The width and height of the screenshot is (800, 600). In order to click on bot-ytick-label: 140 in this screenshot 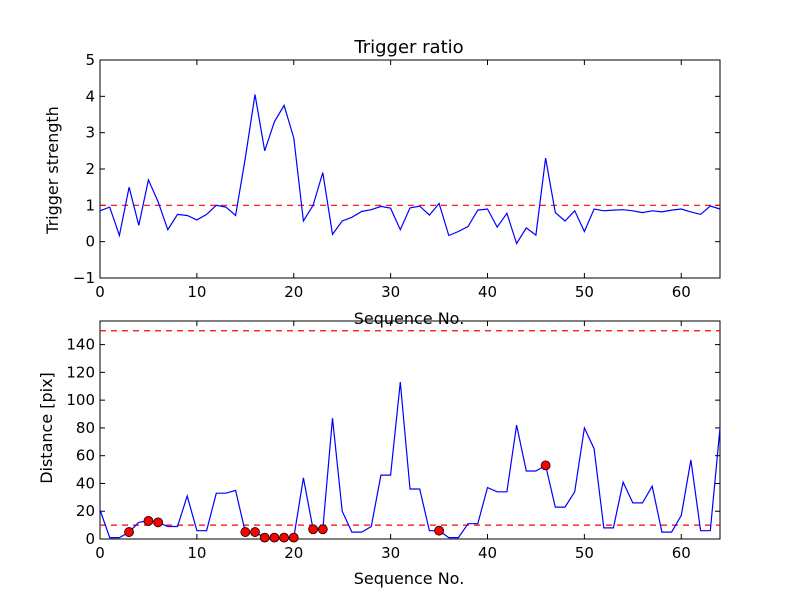, I will do `click(80, 345)`.